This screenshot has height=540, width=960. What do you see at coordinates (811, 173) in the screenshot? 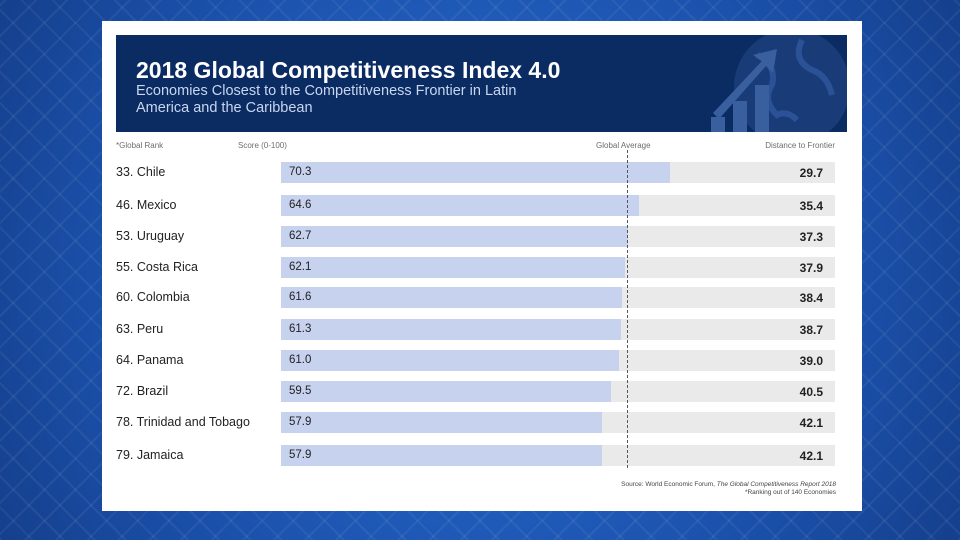
I see `distance-label: 29.7` at bounding box center [811, 173].